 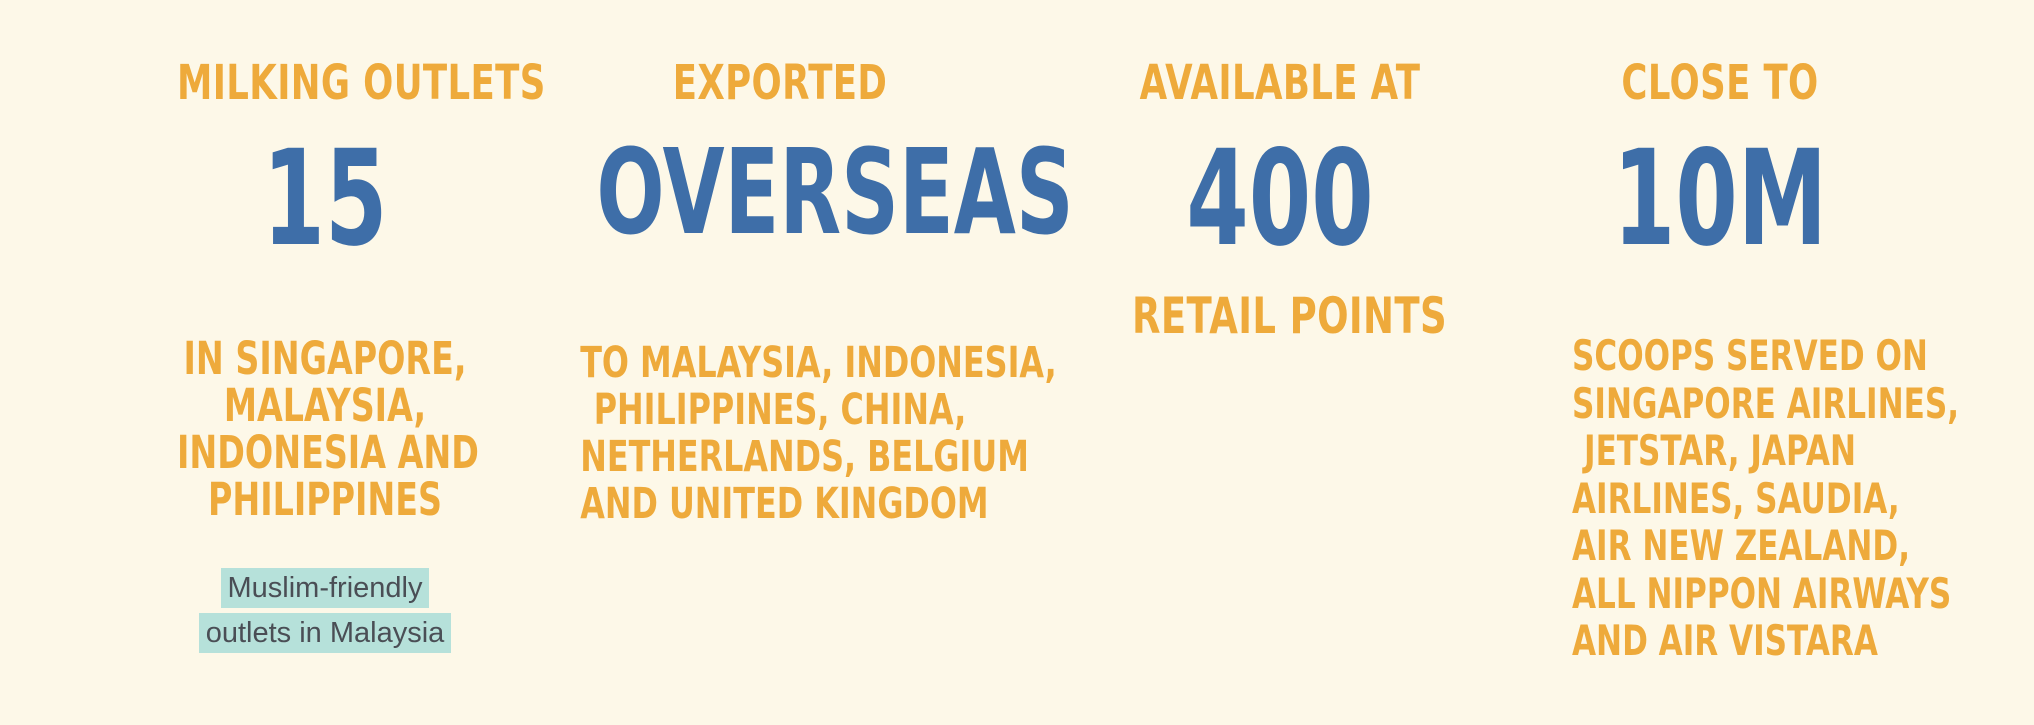 What do you see at coordinates (1762, 593) in the screenshot?
I see `stat-description-line: All Nippon Airways` at bounding box center [1762, 593].